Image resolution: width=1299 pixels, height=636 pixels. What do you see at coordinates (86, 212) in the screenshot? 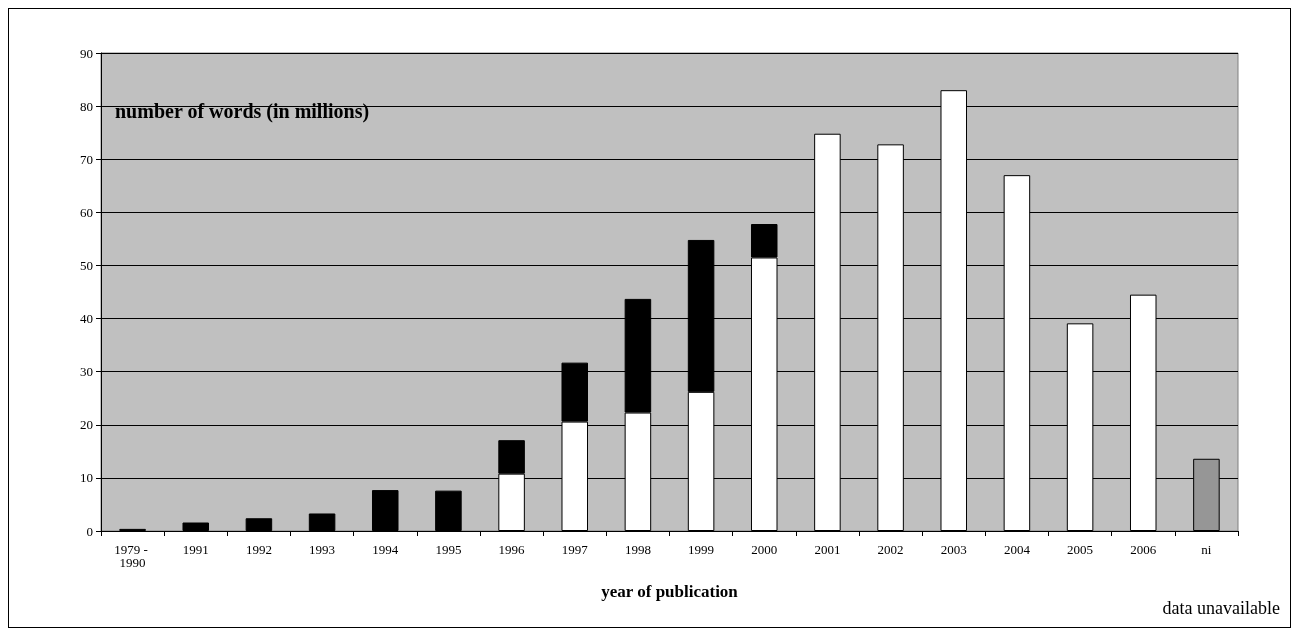
I see `y-tick-label: 60` at bounding box center [86, 212].